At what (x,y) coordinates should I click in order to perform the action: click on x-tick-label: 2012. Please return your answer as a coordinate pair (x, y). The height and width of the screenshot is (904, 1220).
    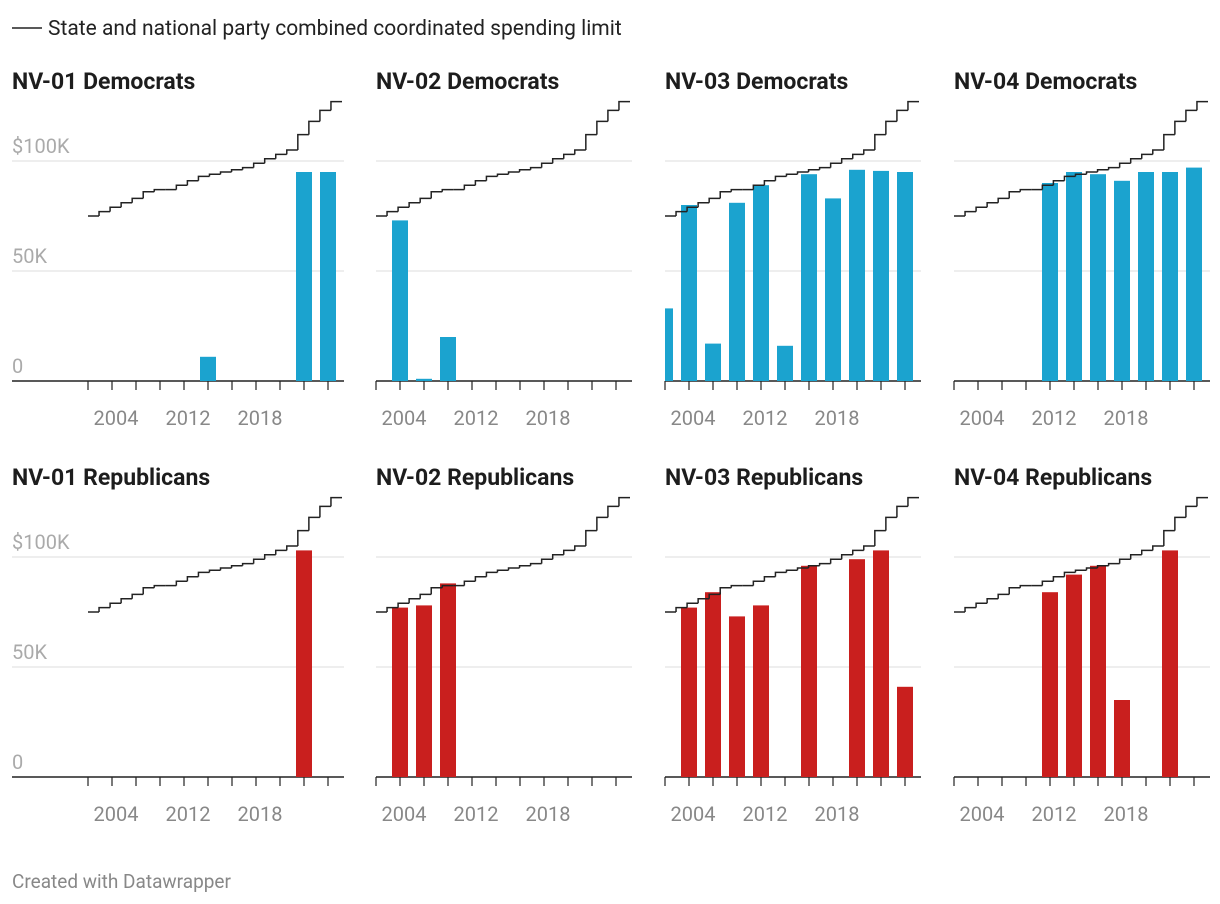
    Looking at the image, I should click on (476, 418).